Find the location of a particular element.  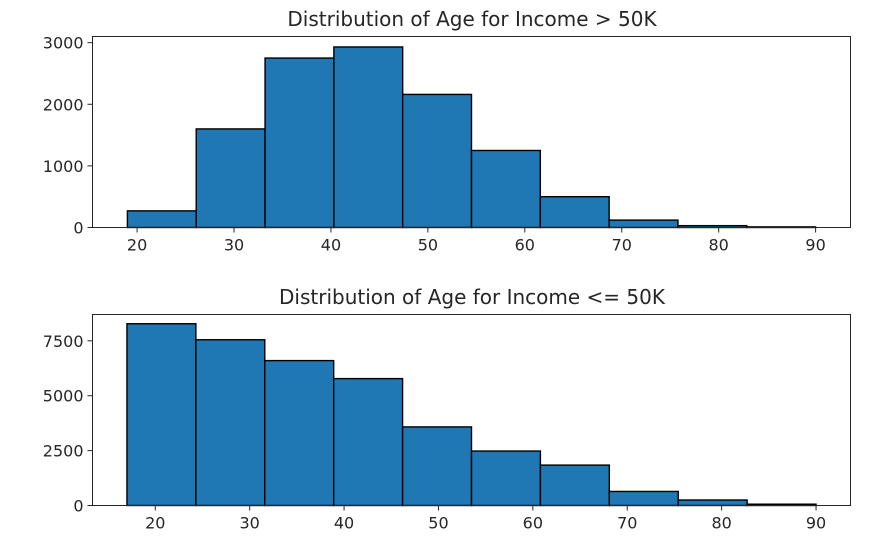

y-axis: 0 2500 5000 7500 is located at coordinates (68, 424).